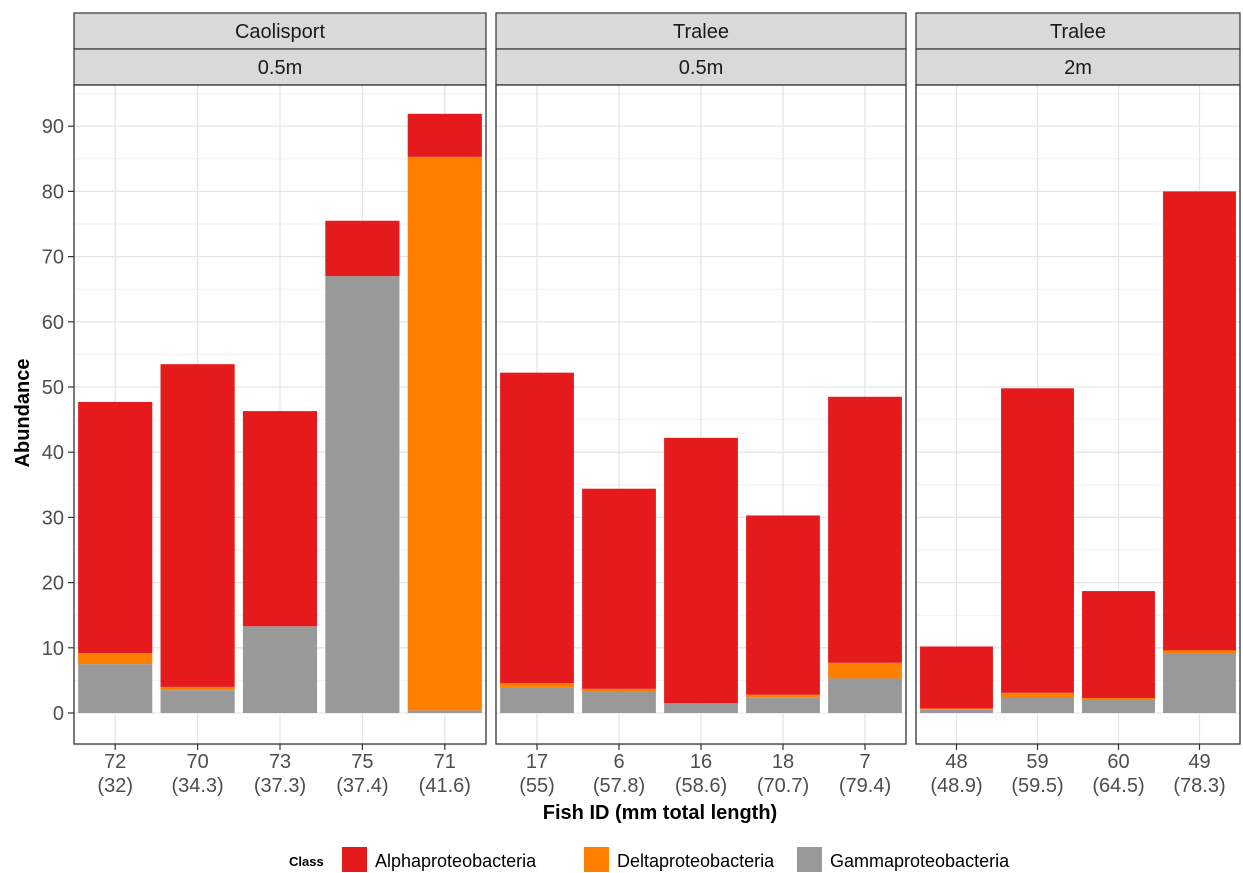 The width and height of the screenshot is (1243, 873). What do you see at coordinates (197, 786) in the screenshot?
I see `x-tick-label-length: (34.3)` at bounding box center [197, 786].